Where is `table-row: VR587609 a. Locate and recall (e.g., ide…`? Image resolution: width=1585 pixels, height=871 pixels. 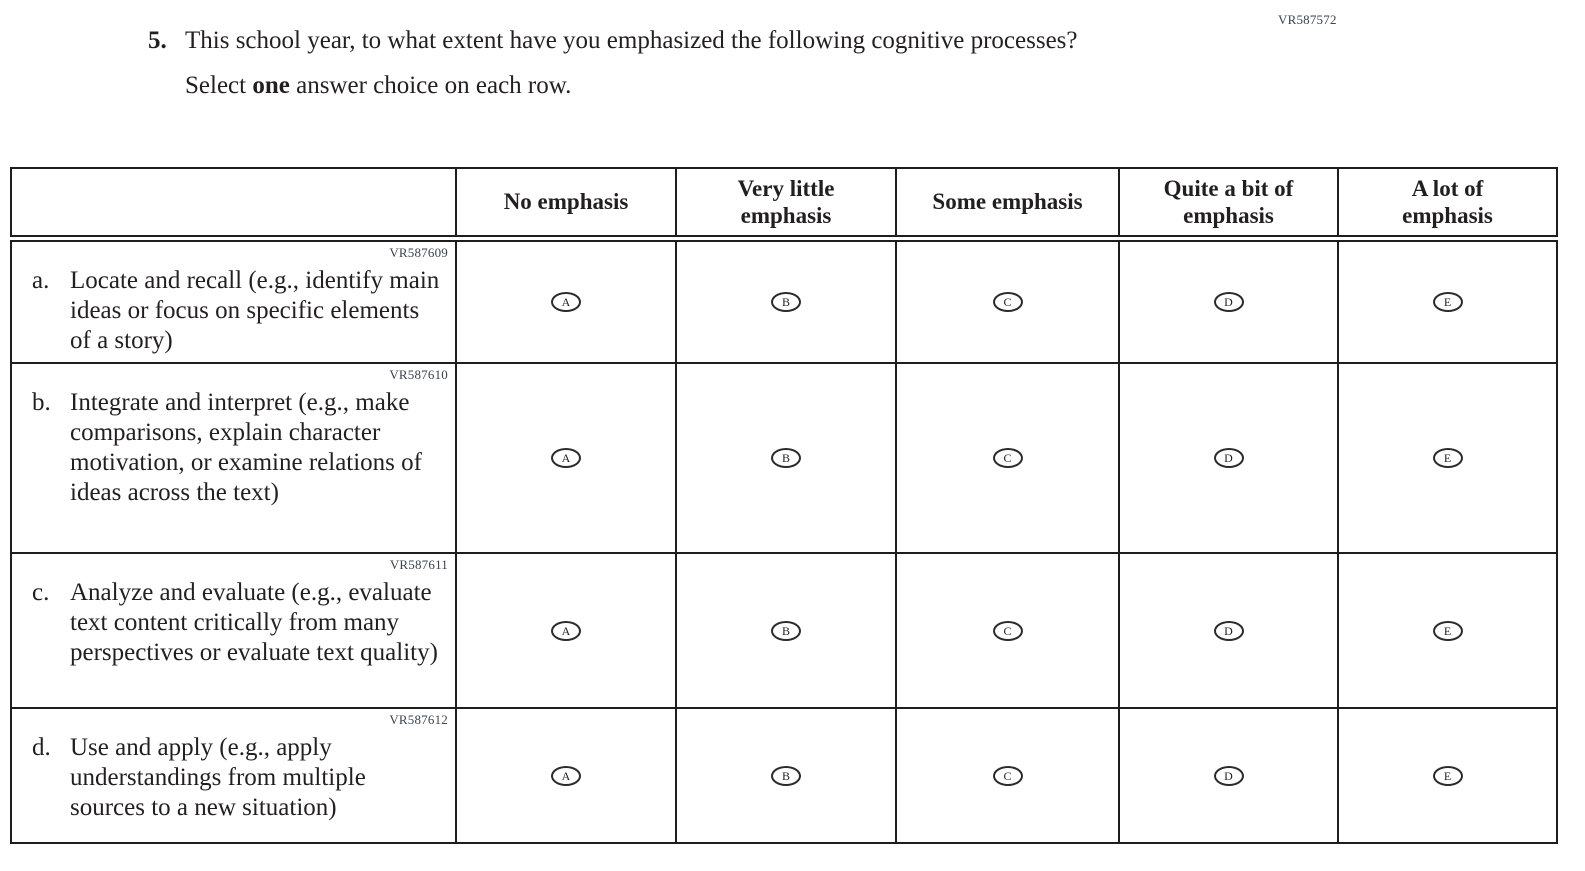 table-row: VR587609 a. Locate and recall (e.g., ide… is located at coordinates (784, 300).